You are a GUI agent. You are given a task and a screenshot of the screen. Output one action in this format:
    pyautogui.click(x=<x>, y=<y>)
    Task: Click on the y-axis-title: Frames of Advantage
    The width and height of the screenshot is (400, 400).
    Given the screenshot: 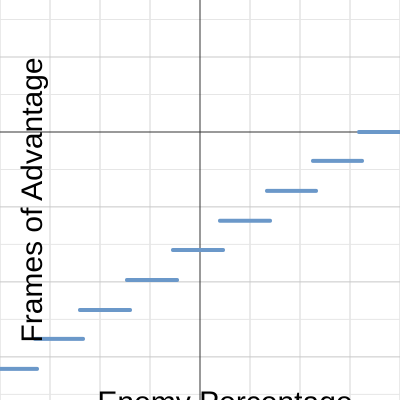 What is the action you would take?
    pyautogui.click(x=32, y=199)
    